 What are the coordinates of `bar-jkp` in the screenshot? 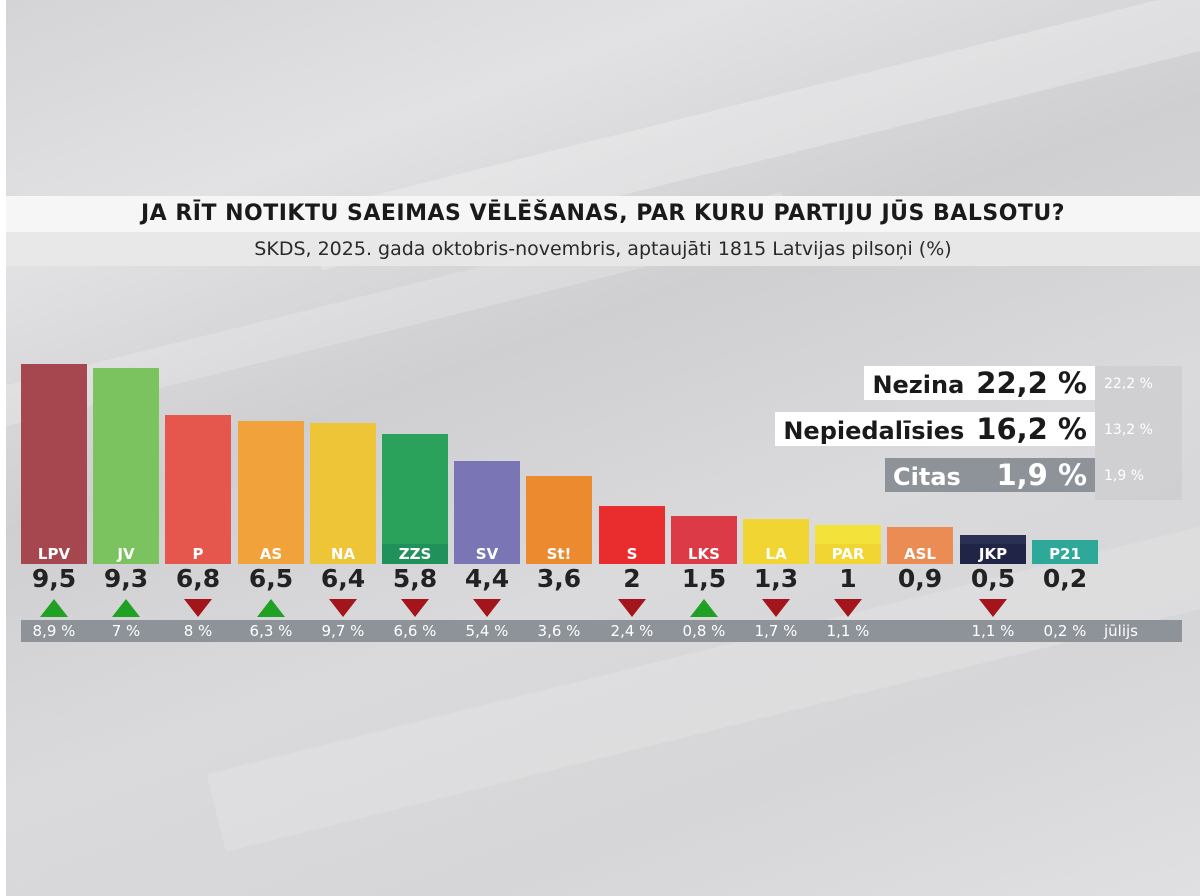 It's located at (993, 539).